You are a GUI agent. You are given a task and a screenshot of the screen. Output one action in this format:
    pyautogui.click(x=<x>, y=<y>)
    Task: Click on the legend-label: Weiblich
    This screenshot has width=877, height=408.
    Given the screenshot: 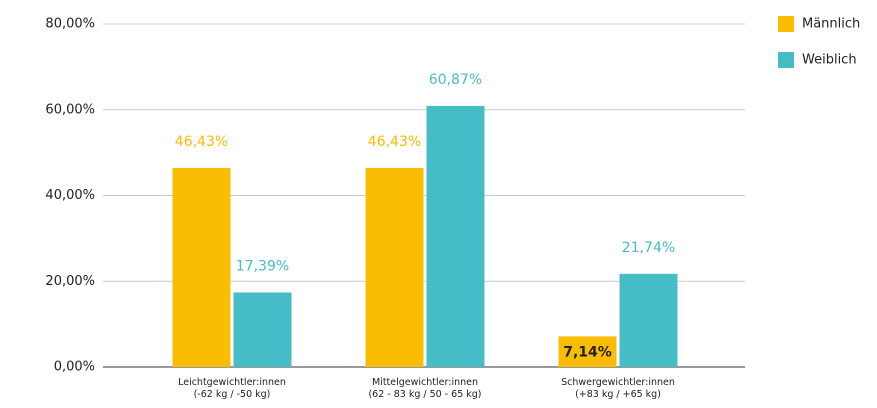 What is the action you would take?
    pyautogui.click(x=829, y=60)
    